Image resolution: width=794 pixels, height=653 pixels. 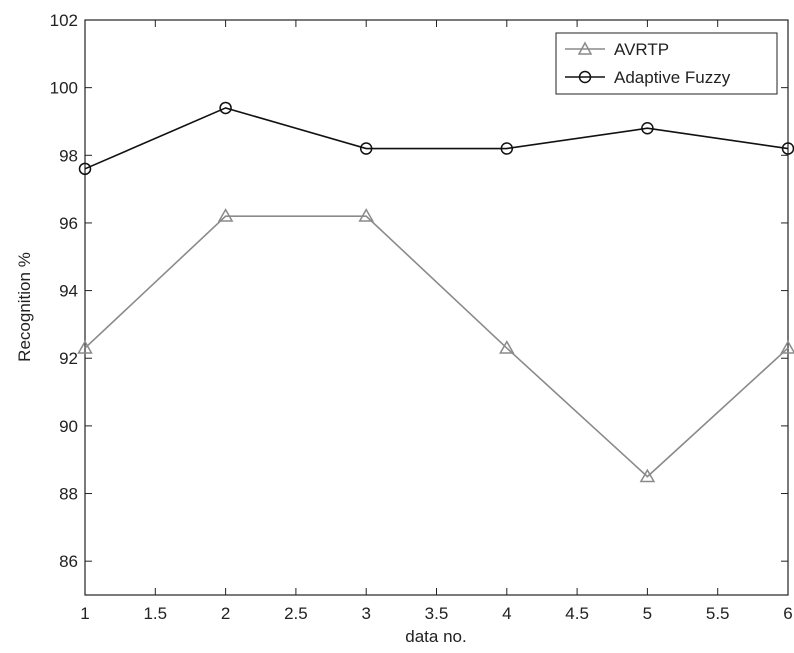 What do you see at coordinates (24, 307) in the screenshot?
I see `y-axis-label: Recognition %` at bounding box center [24, 307].